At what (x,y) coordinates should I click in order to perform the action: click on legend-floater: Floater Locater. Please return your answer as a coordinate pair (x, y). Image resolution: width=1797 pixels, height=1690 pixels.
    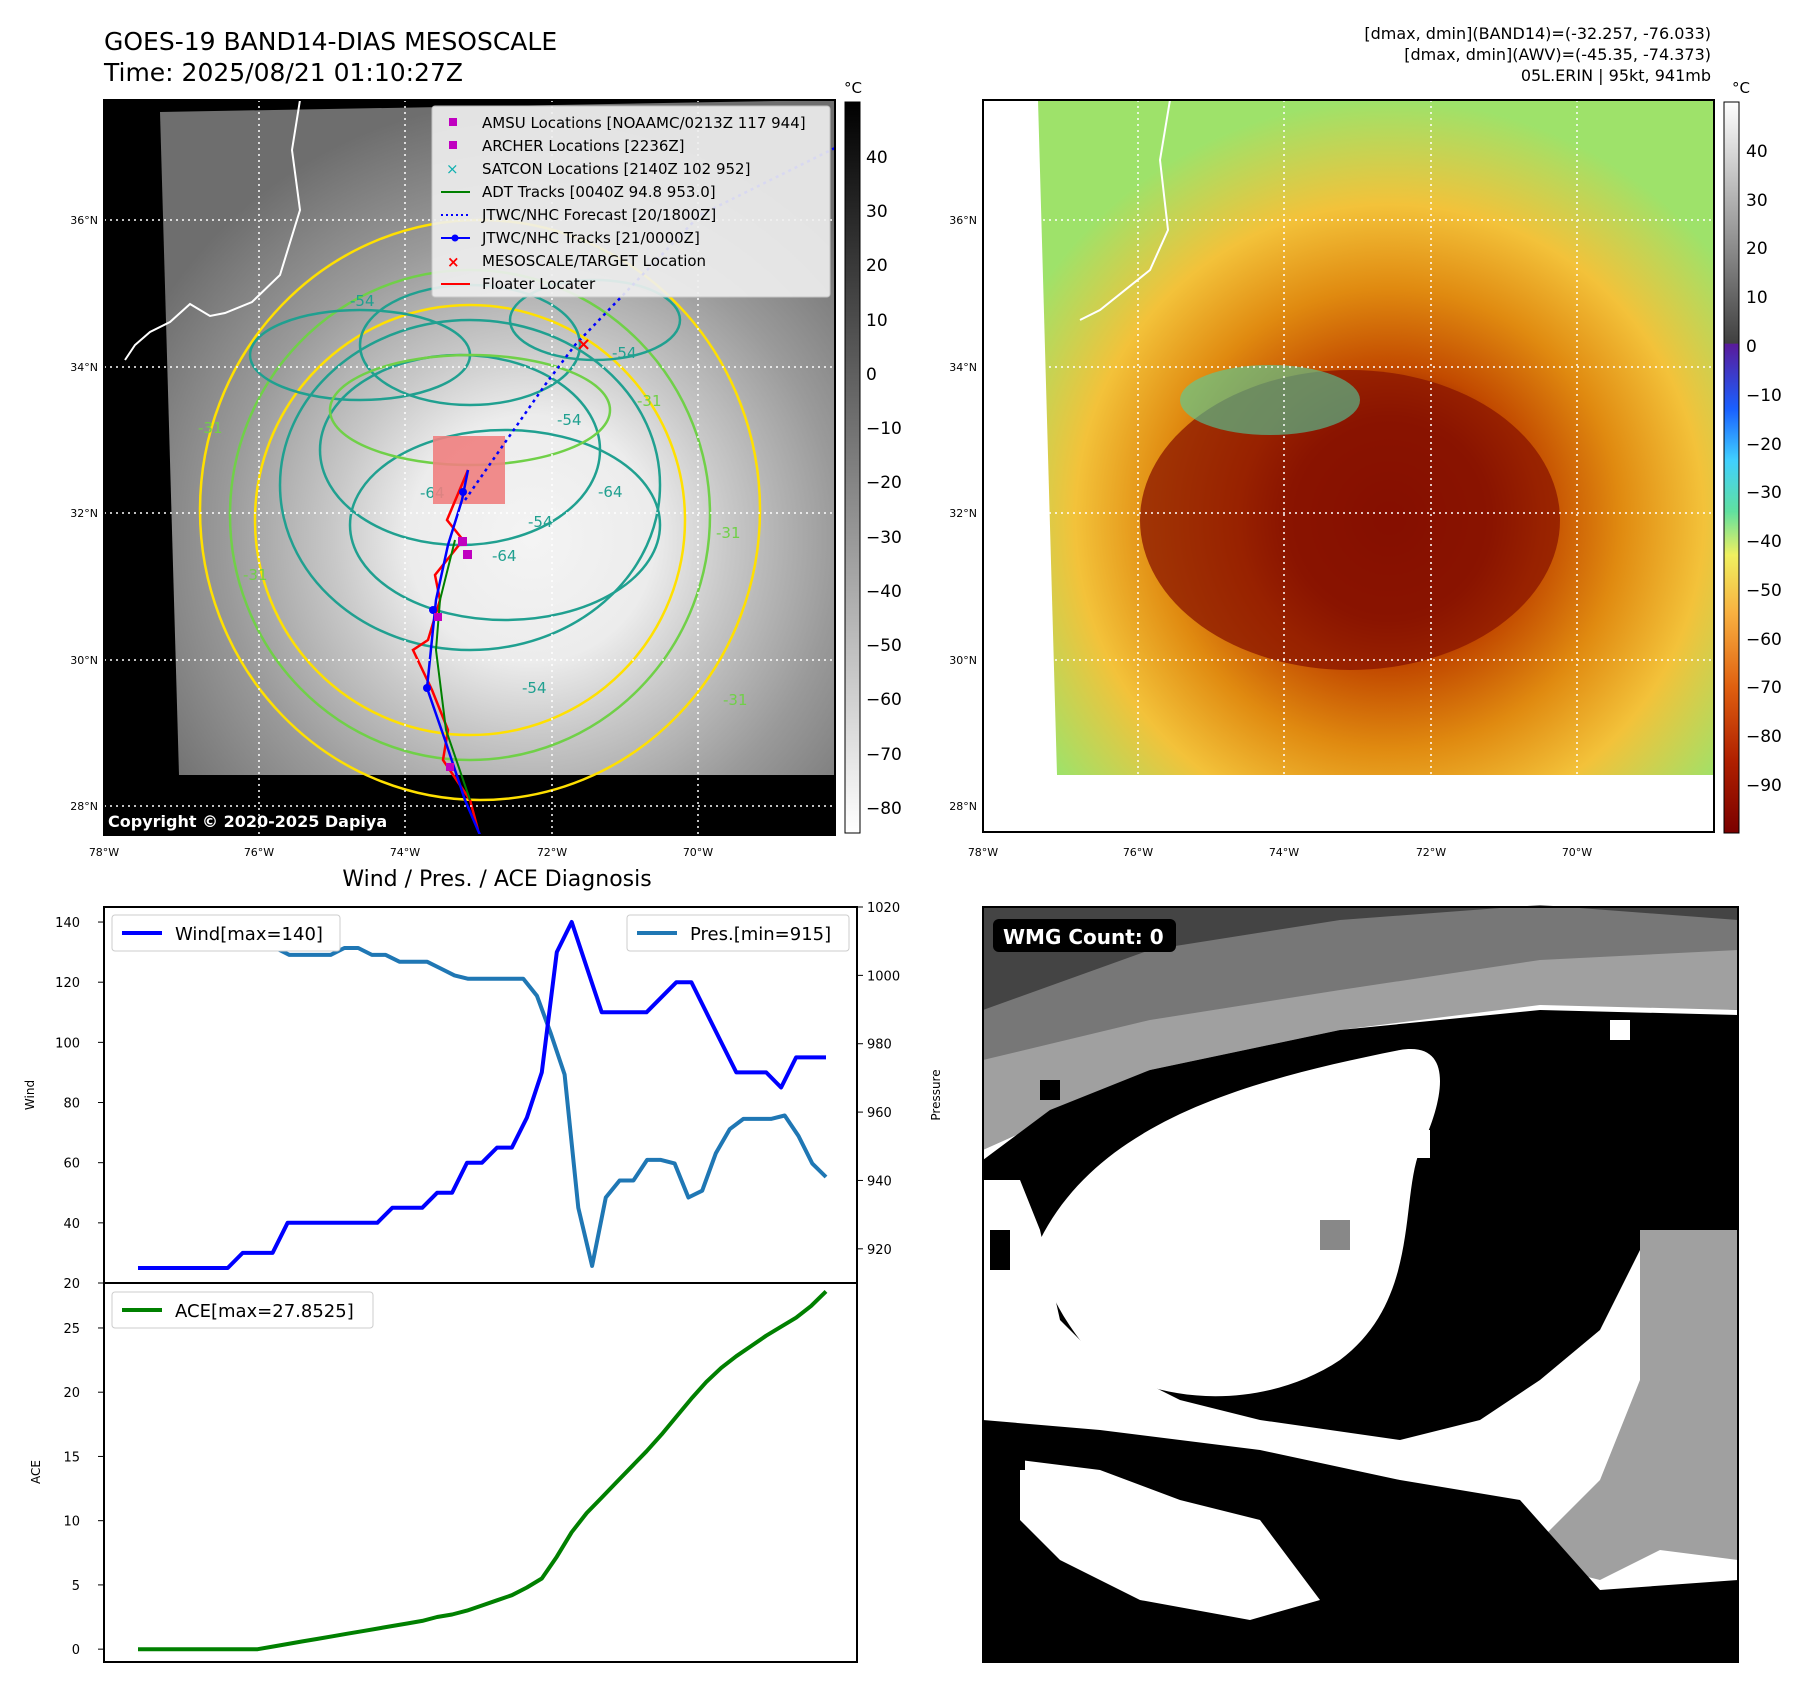
    Looking at the image, I should click on (539, 284).